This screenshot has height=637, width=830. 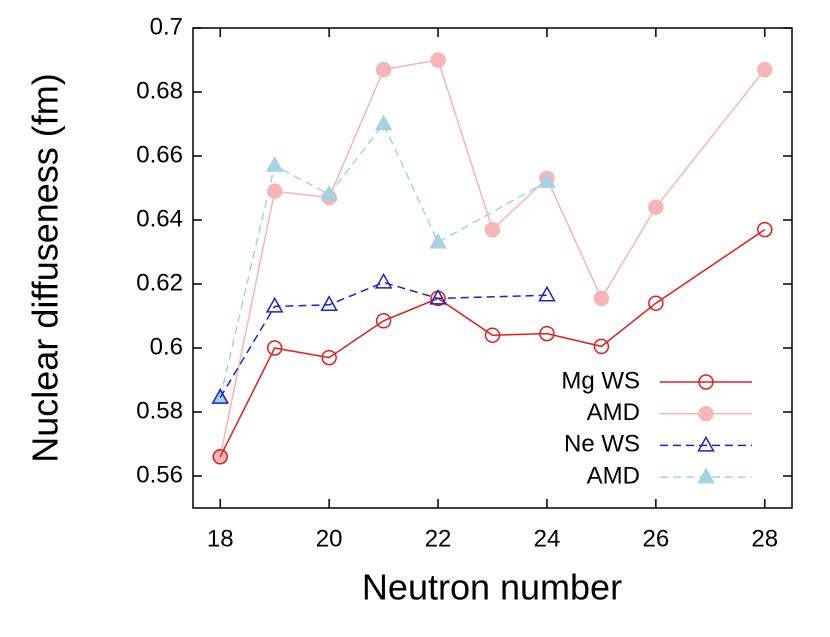 What do you see at coordinates (159, 154) in the screenshot?
I see `y-tick-label: 0.66` at bounding box center [159, 154].